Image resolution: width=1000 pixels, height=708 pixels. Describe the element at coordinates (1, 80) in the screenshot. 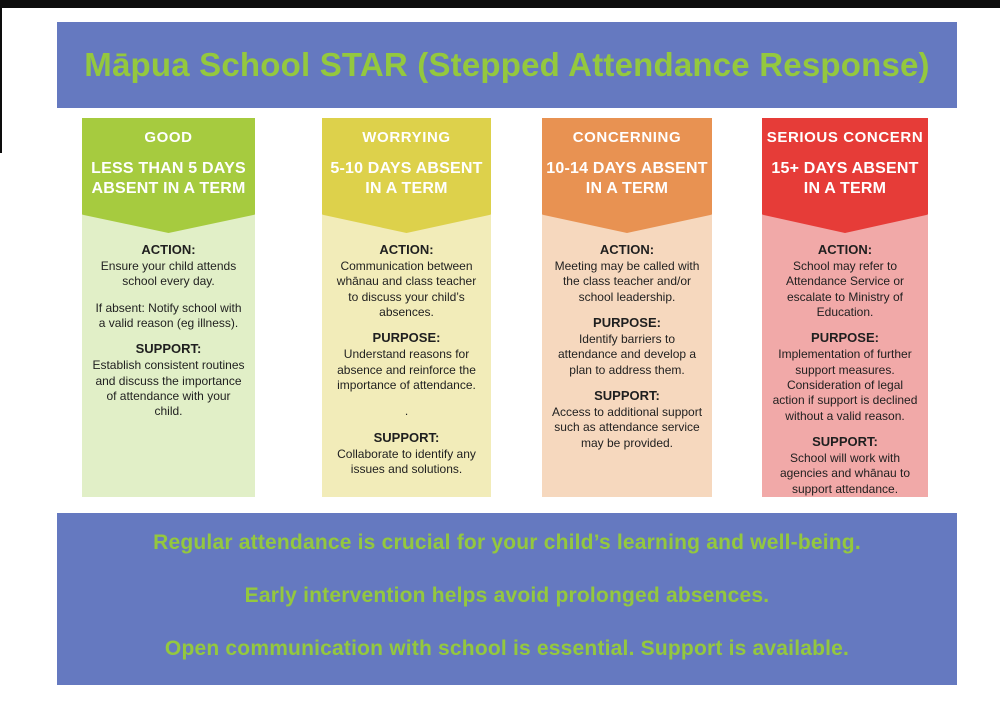

I see `screenshot-left-border` at that location.